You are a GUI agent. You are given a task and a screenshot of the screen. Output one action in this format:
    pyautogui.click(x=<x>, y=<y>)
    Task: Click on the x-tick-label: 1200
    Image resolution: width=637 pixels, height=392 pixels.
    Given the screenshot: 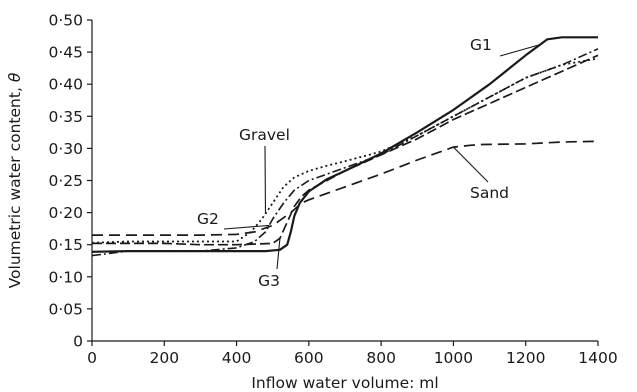 What is the action you would take?
    pyautogui.click(x=525, y=358)
    